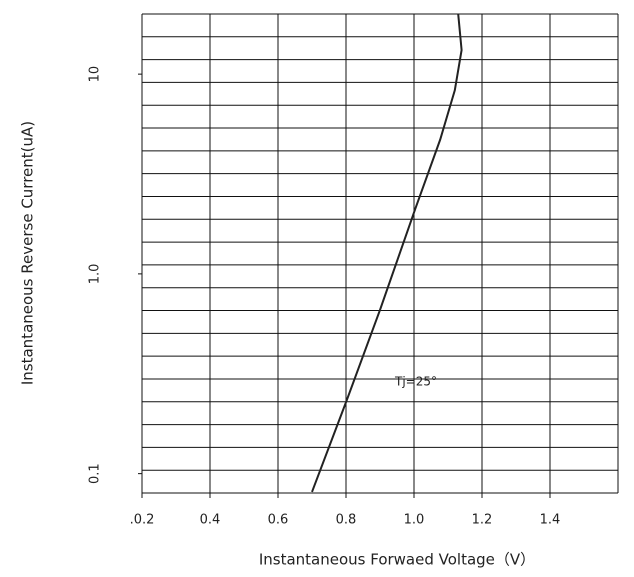  What do you see at coordinates (142, 520) in the screenshot?
I see `x-tick-label: .0.2` at bounding box center [142, 520].